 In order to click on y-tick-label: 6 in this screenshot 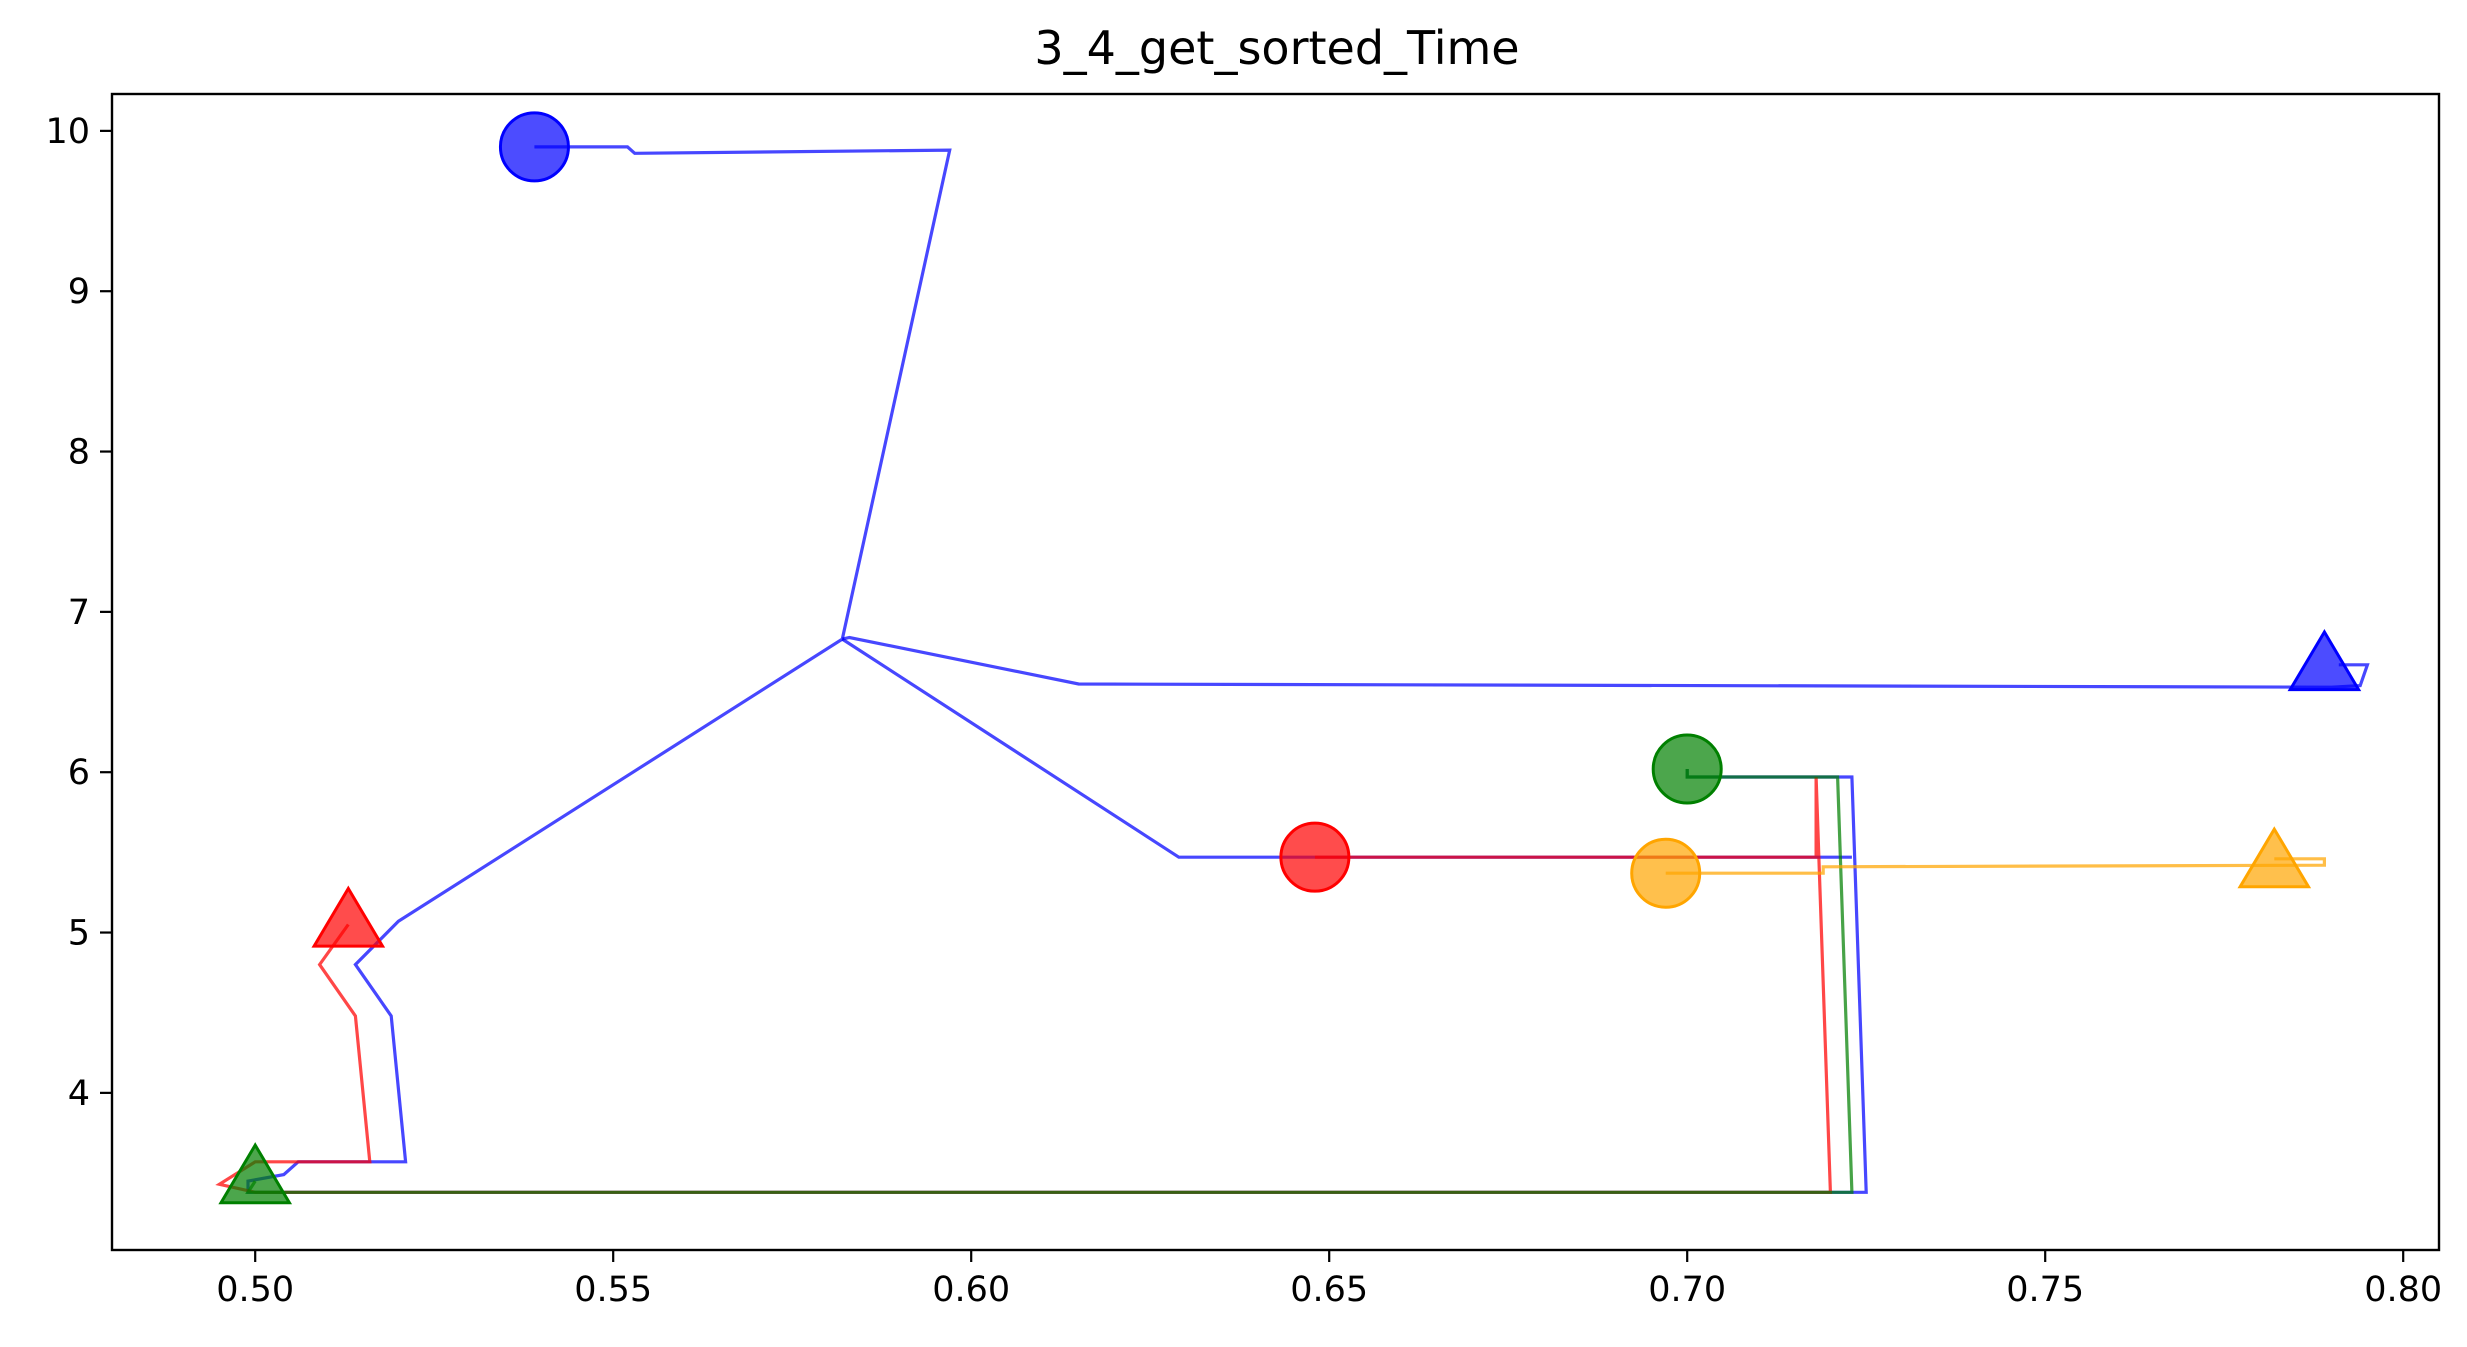, I will do `click(79, 773)`.